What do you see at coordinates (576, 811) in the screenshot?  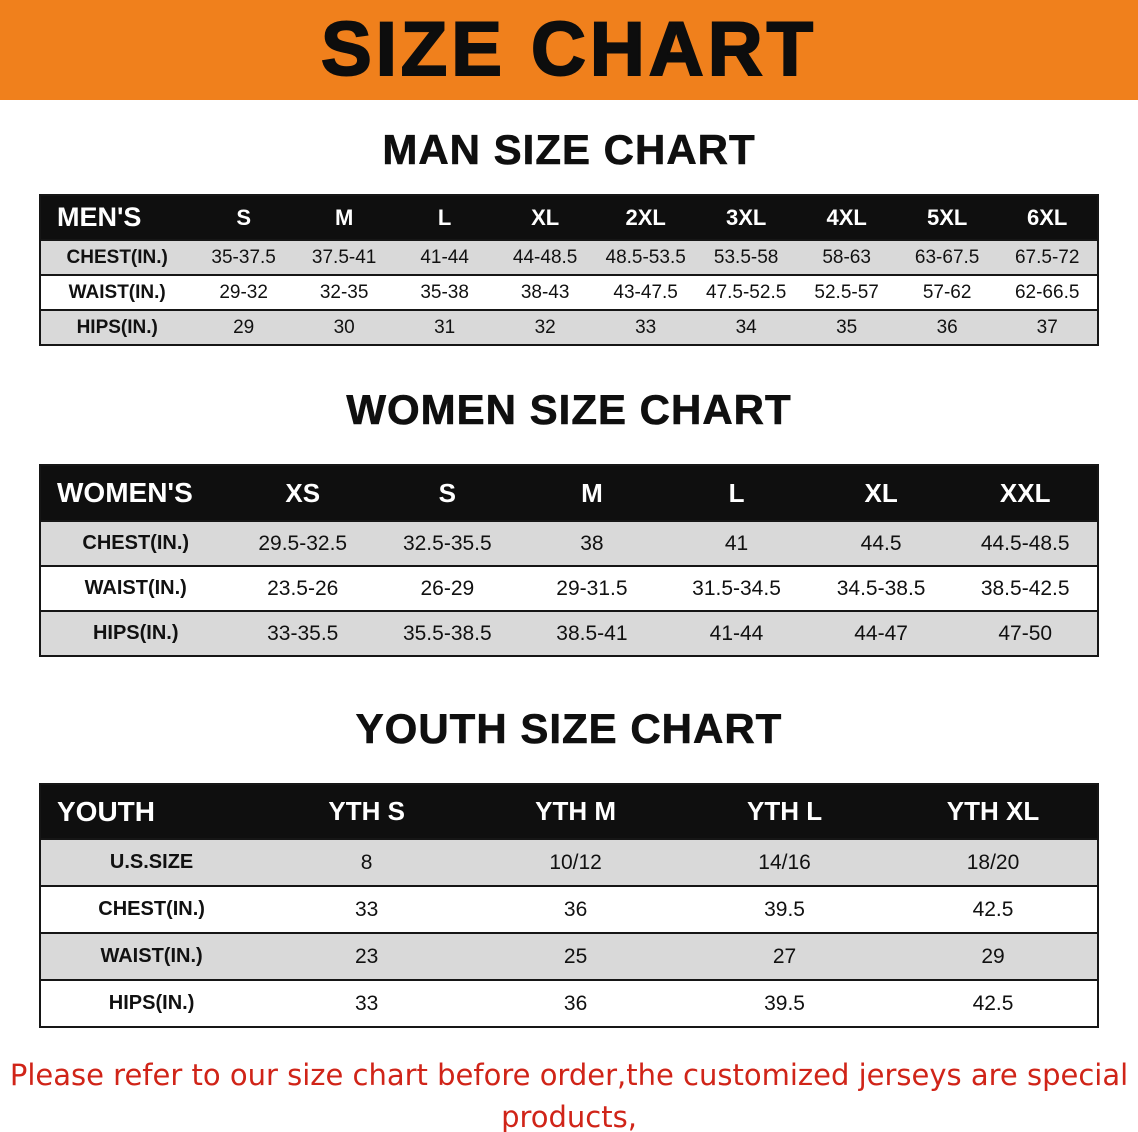 I see `youth-header-cell: YTH M` at bounding box center [576, 811].